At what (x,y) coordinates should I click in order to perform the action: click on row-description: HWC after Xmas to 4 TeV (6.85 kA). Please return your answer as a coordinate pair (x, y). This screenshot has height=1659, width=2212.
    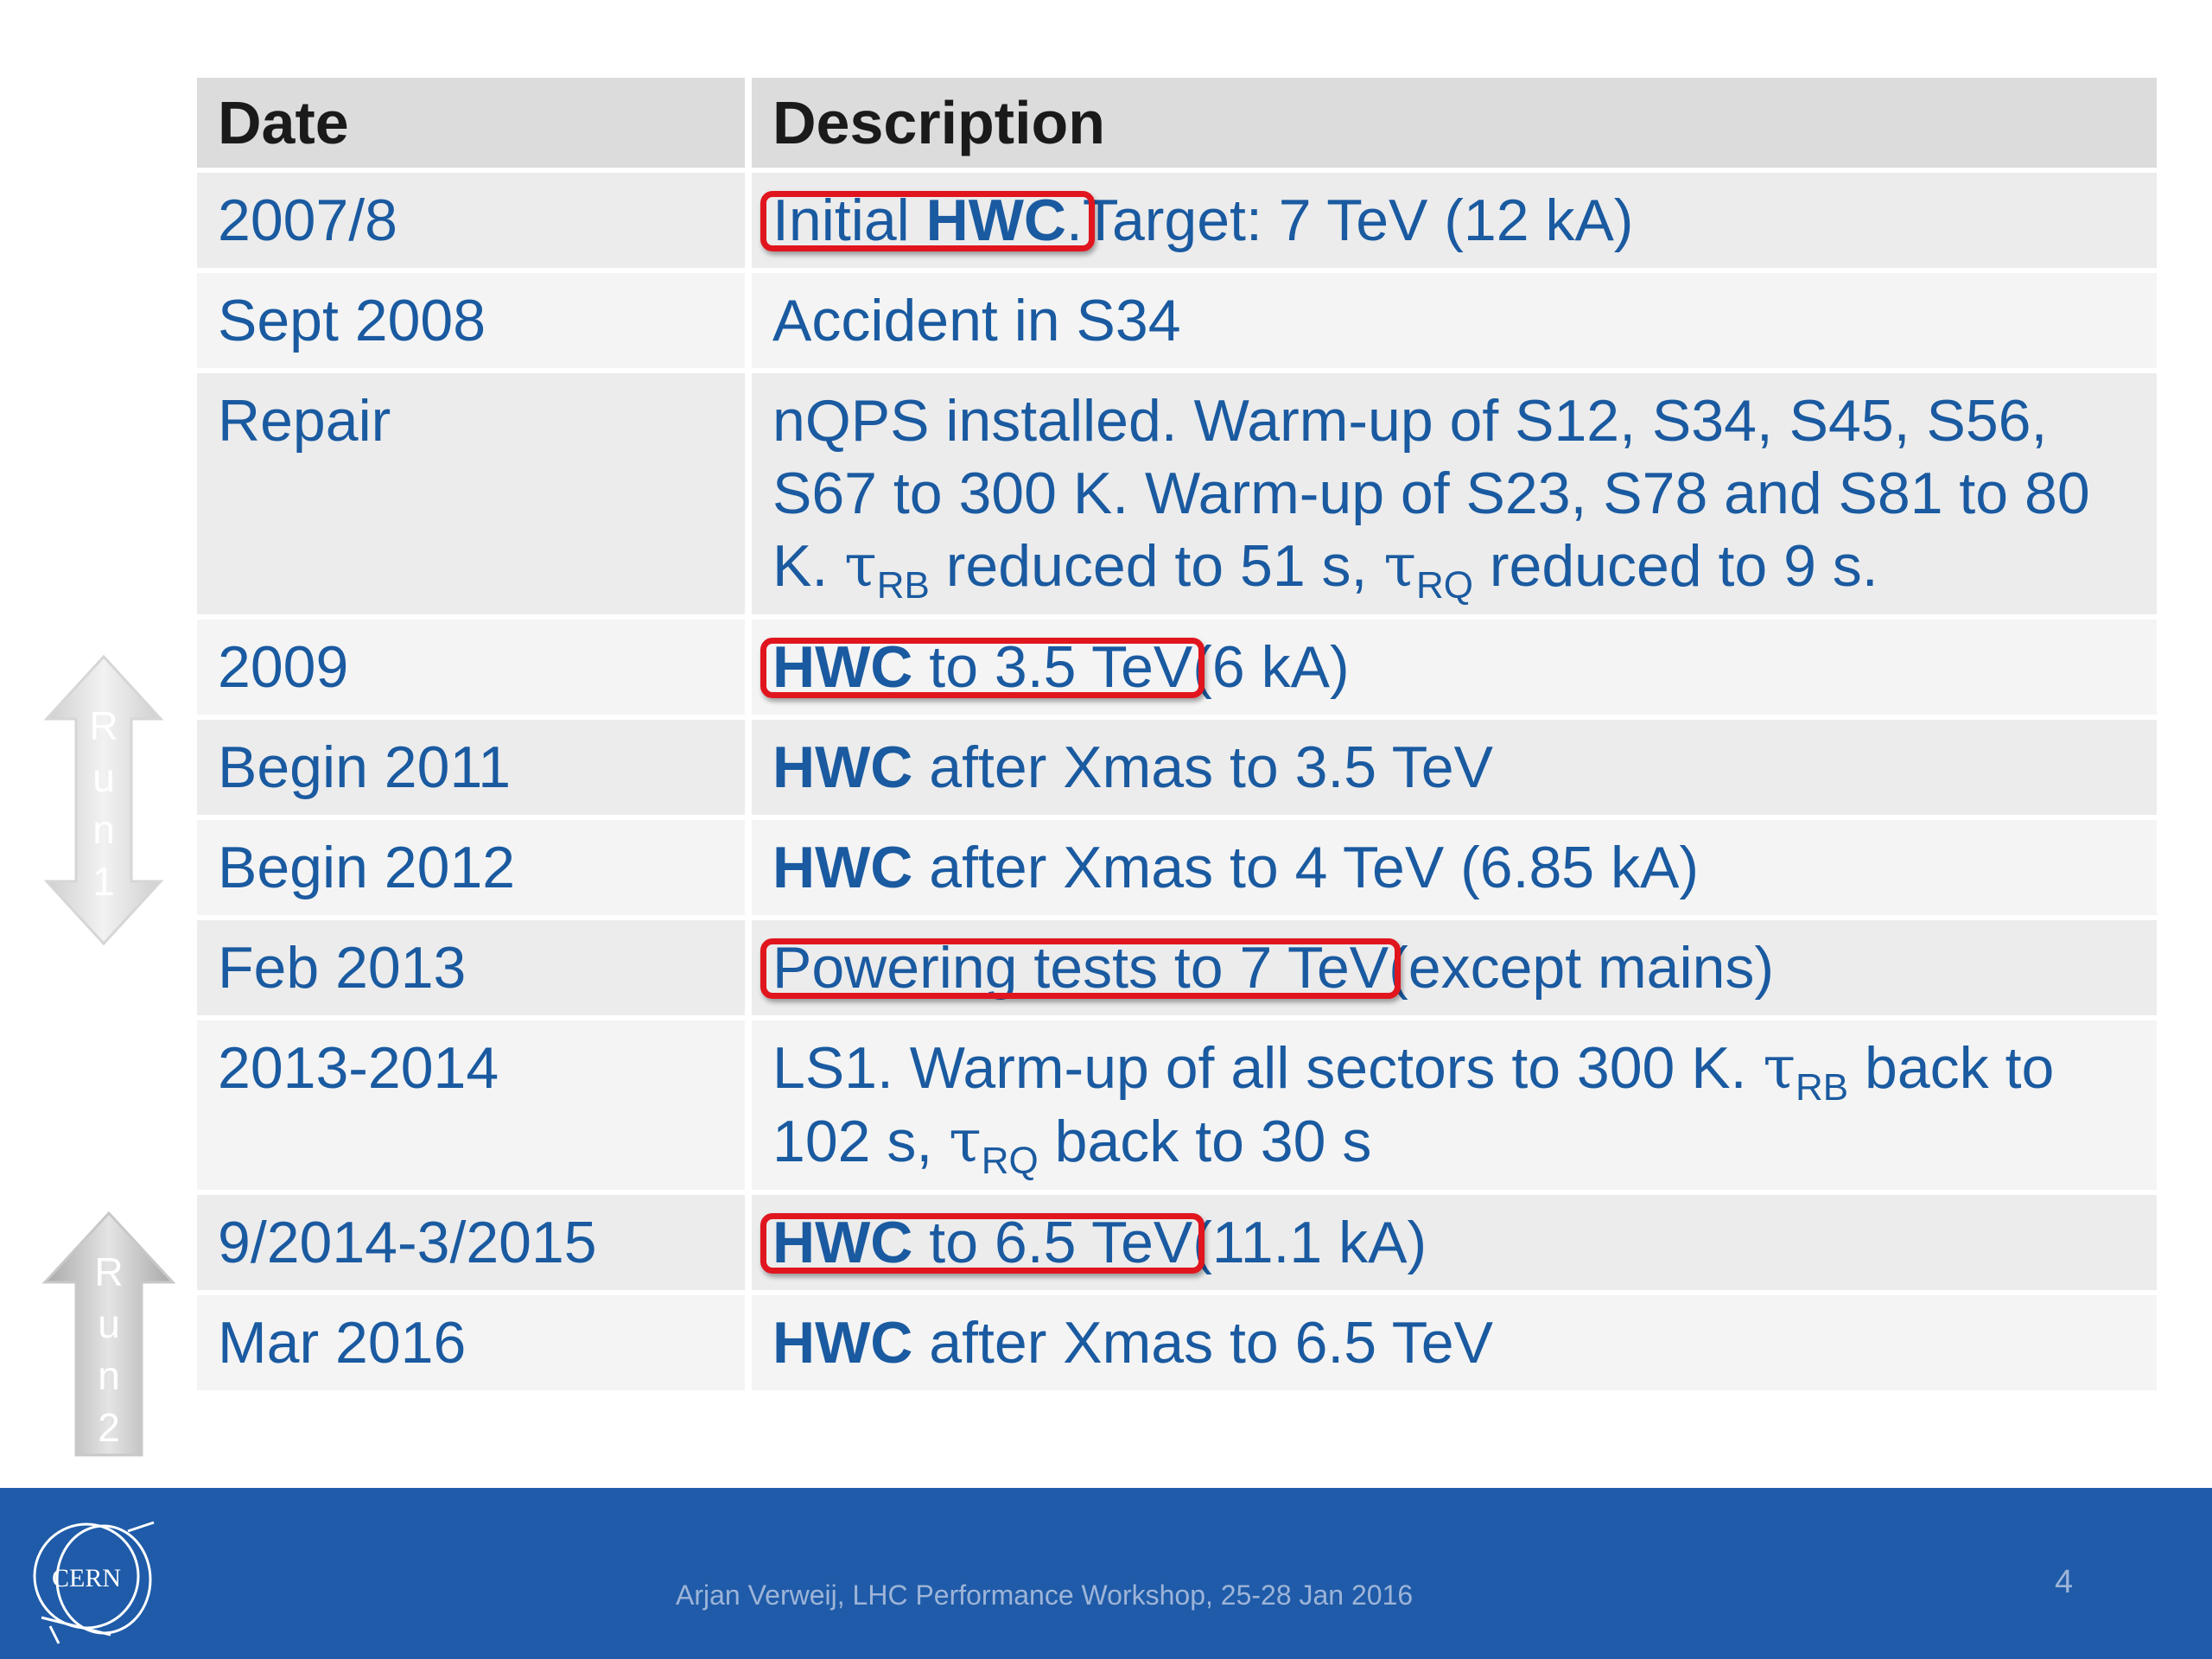
    Looking at the image, I should click on (1454, 867).